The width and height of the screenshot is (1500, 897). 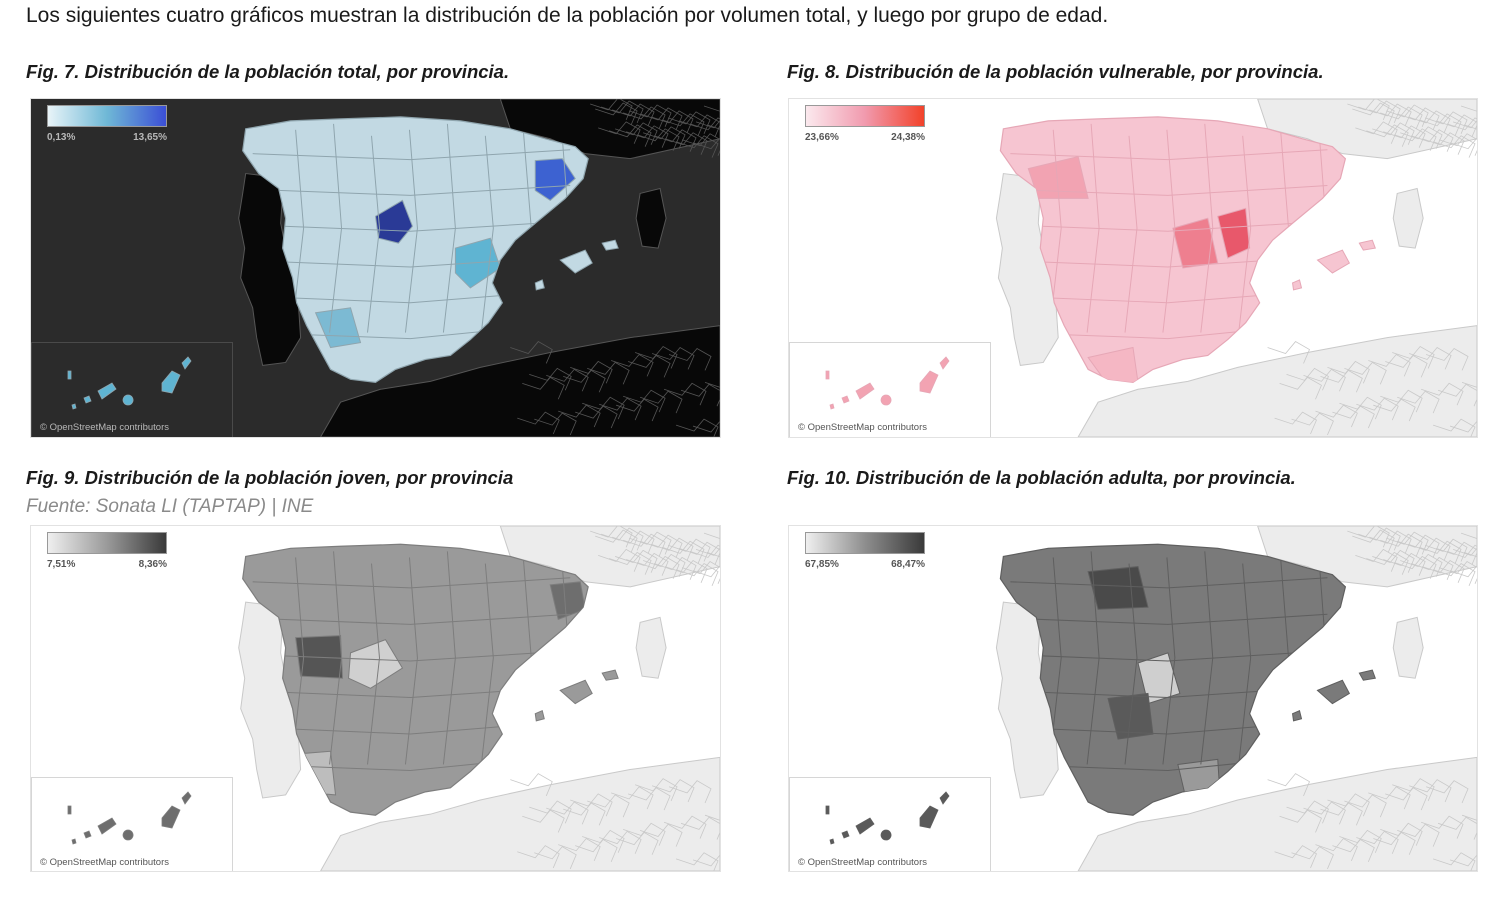 I want to click on fig-8-legend: 23,66% 24,38%, so click(x=865, y=126).